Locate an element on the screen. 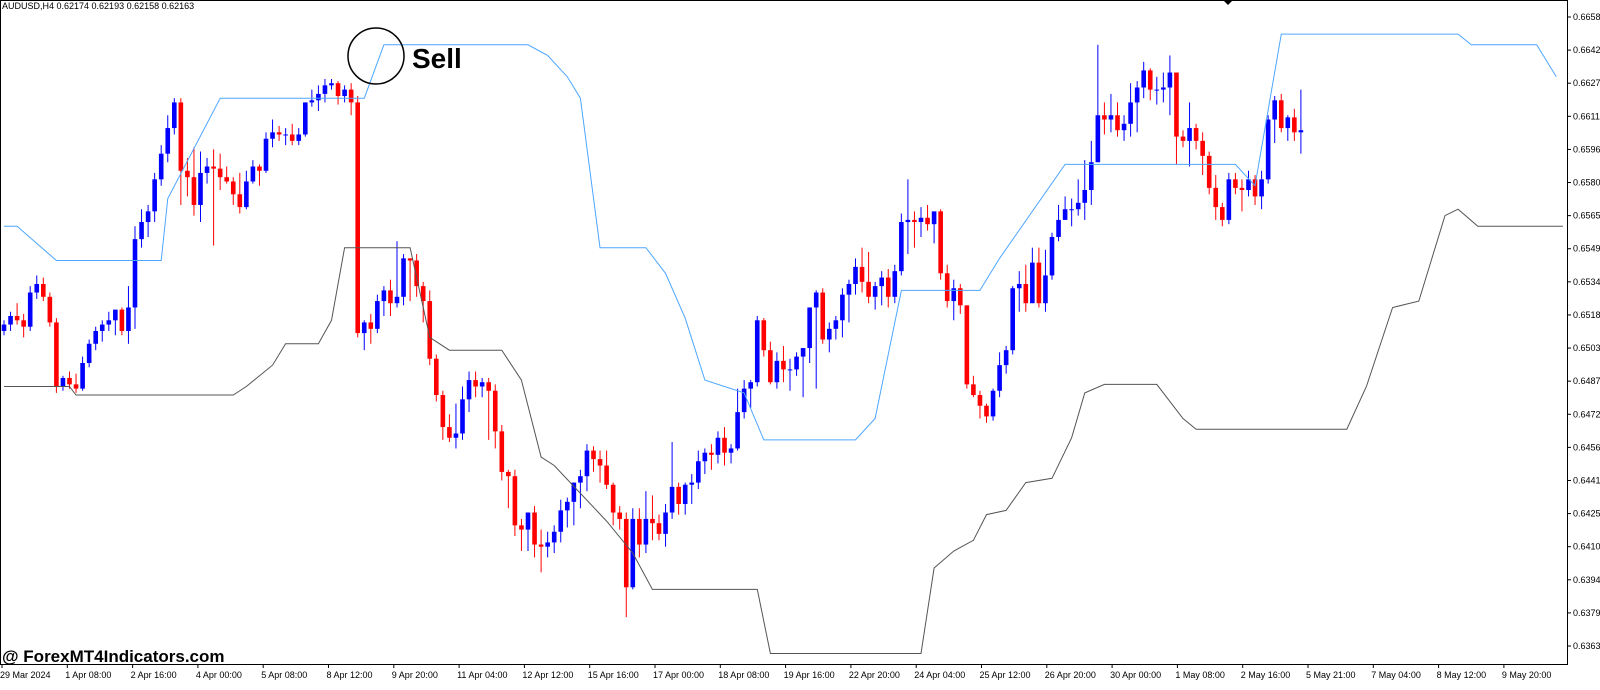 Image resolution: width=1600 pixels, height=690 pixels. x-tick-label: 11 Apr 04:00 is located at coordinates (482, 675).